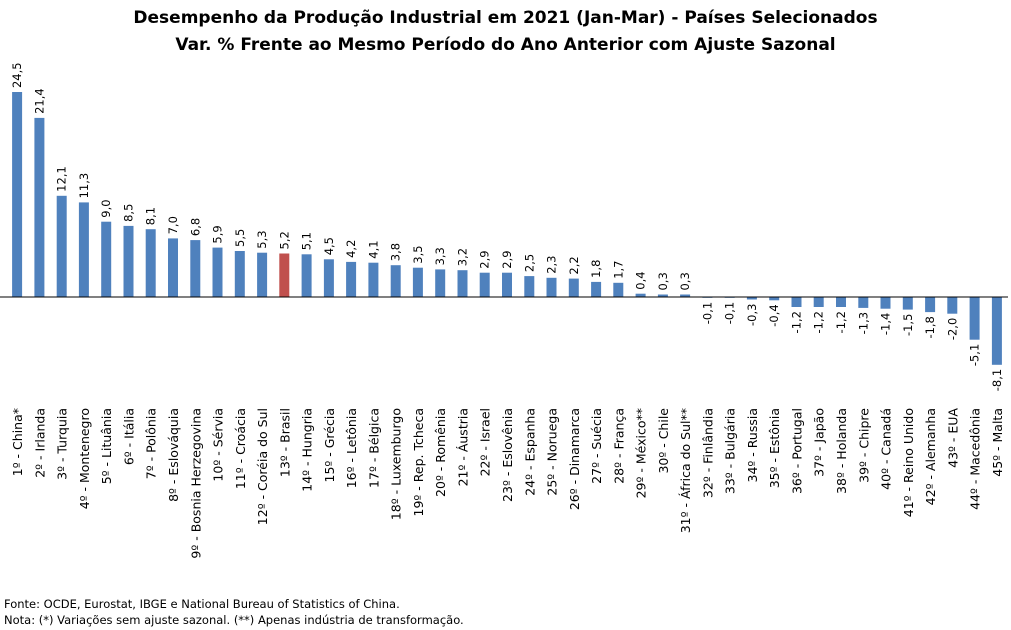 The height and width of the screenshot is (630, 1011). What do you see at coordinates (351, 448) in the screenshot?
I see `category-label: 16º - Letônia` at bounding box center [351, 448].